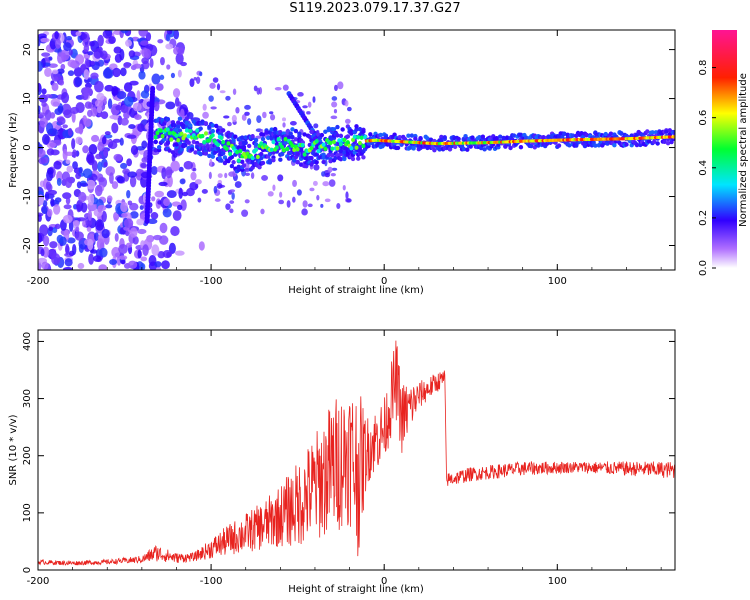  Describe the element at coordinates (211, 581) in the screenshot. I see `snr-x-tick-label: -100` at that location.